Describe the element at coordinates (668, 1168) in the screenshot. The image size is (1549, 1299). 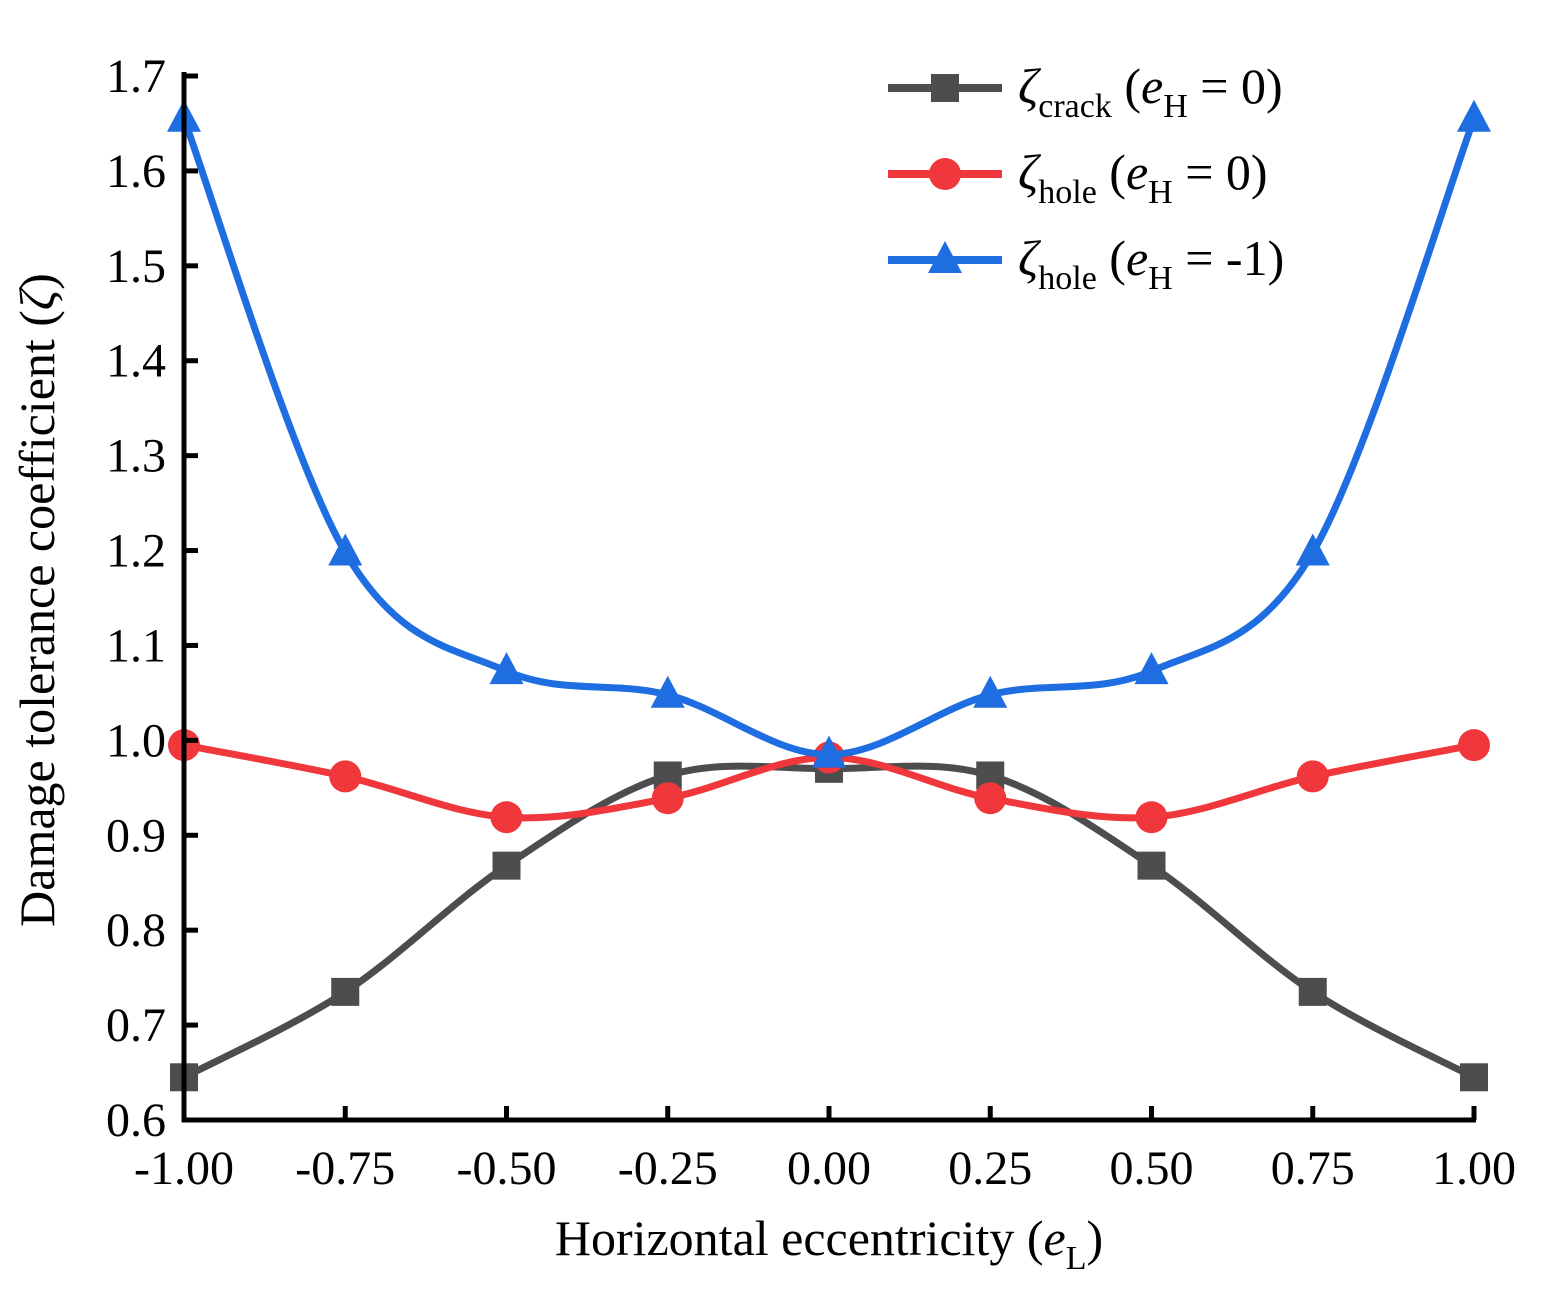
I see `x-tick-label: -0.25` at that location.